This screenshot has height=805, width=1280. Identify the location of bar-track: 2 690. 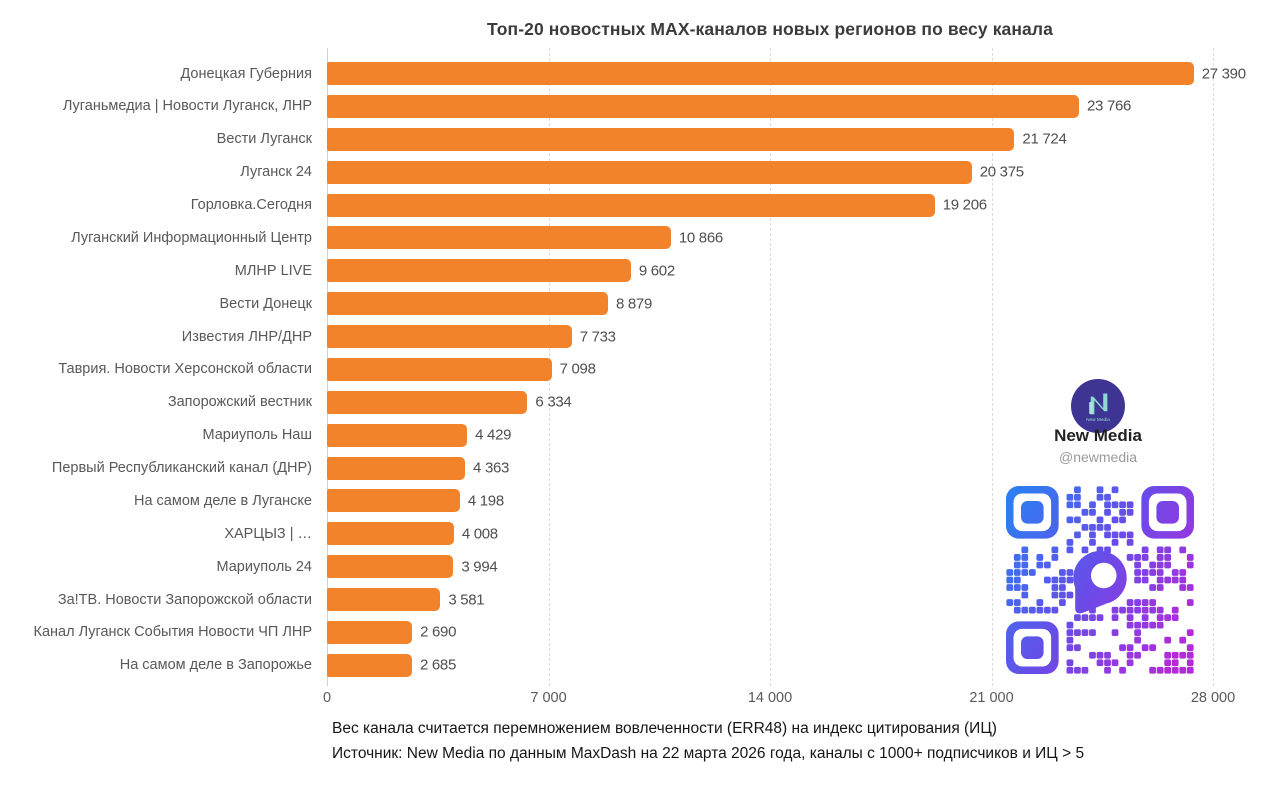
(770, 632).